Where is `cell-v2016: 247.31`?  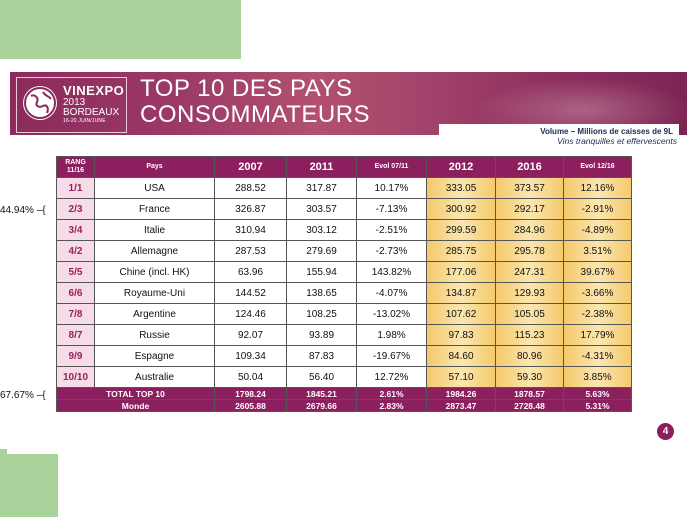
cell-v2016: 247.31 is located at coordinates (529, 272).